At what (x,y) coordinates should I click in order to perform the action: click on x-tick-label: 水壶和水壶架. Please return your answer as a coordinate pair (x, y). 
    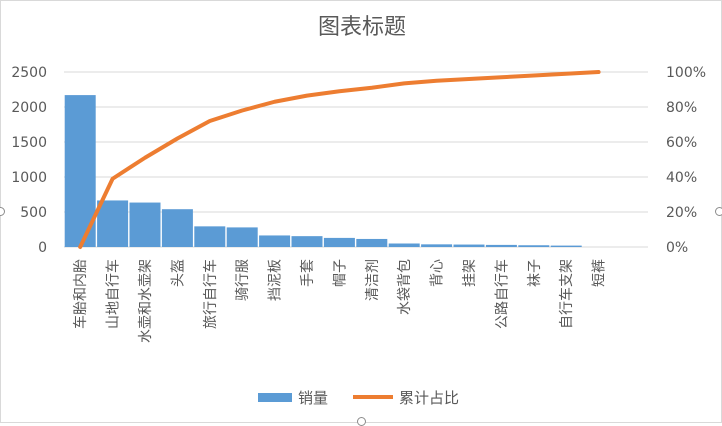
    Looking at the image, I should click on (146, 301).